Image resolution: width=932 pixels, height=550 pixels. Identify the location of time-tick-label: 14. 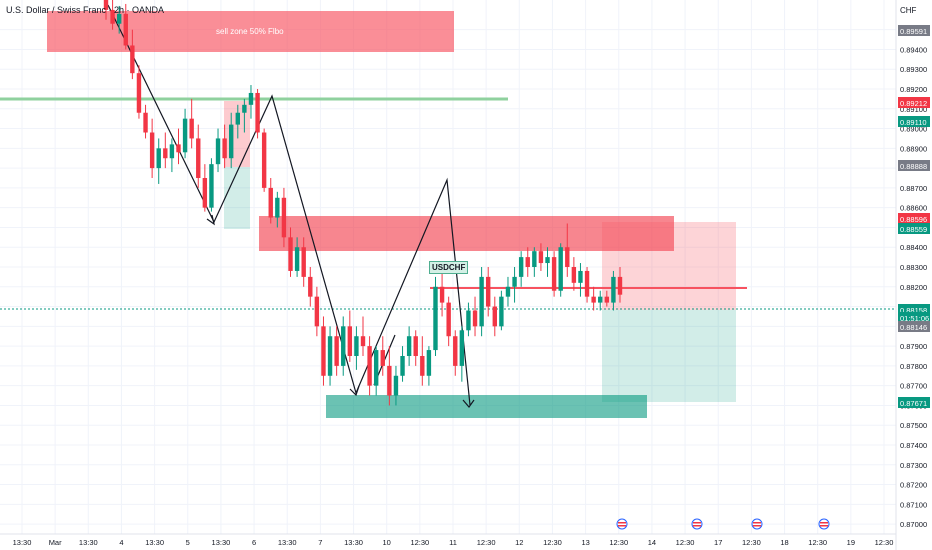
(652, 542).